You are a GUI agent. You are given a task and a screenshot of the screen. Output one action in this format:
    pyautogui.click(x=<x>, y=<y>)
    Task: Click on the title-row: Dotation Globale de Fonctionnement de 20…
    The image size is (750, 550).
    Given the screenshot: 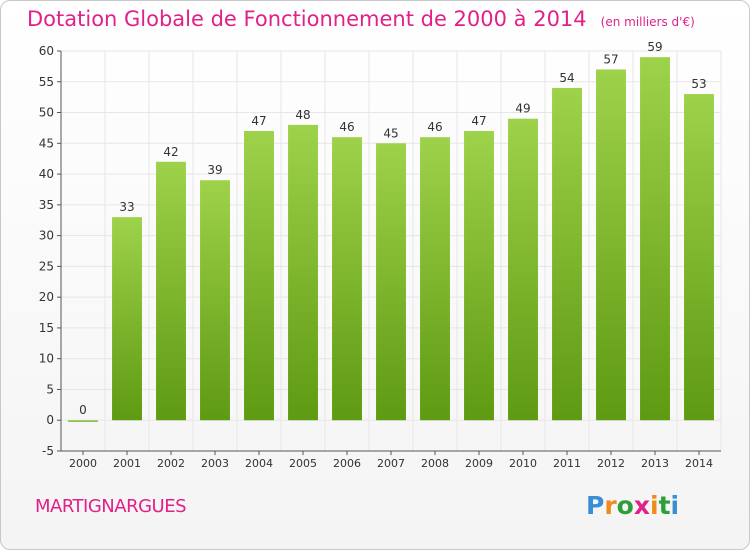 What is the action you would take?
    pyautogui.click(x=361, y=19)
    